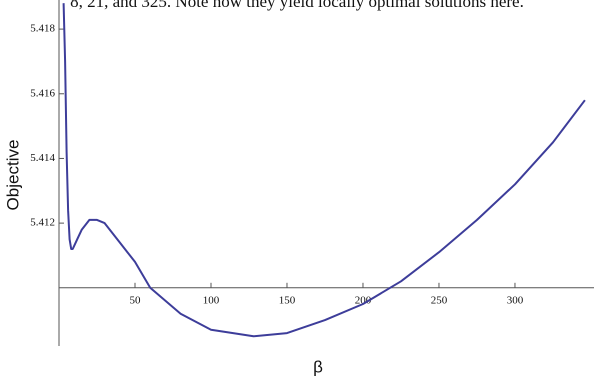  Describe the element at coordinates (42, 158) in the screenshot. I see `y-tick-label: 5.414` at that location.